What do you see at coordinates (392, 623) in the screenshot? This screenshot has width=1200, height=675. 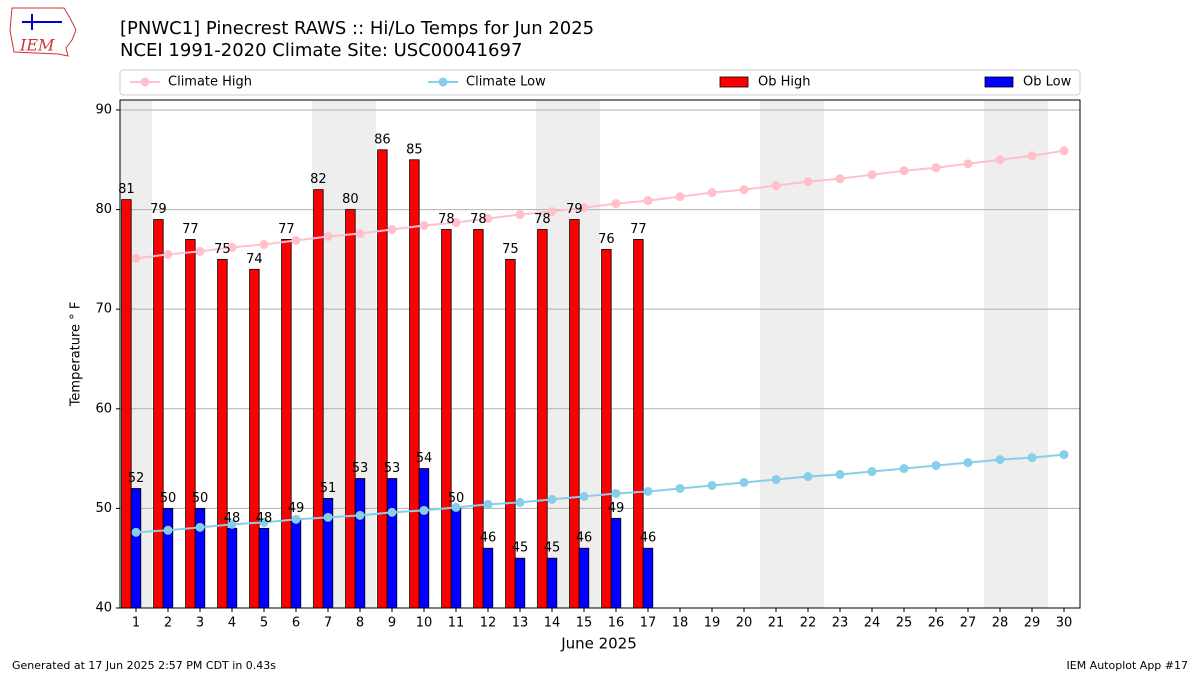 I see `x-tick-label: 9` at bounding box center [392, 623].